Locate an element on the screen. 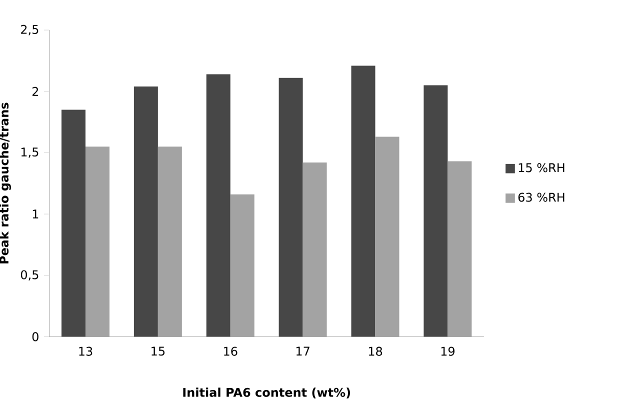 The height and width of the screenshot is (414, 640). x-tick-label: 17 is located at coordinates (303, 351).